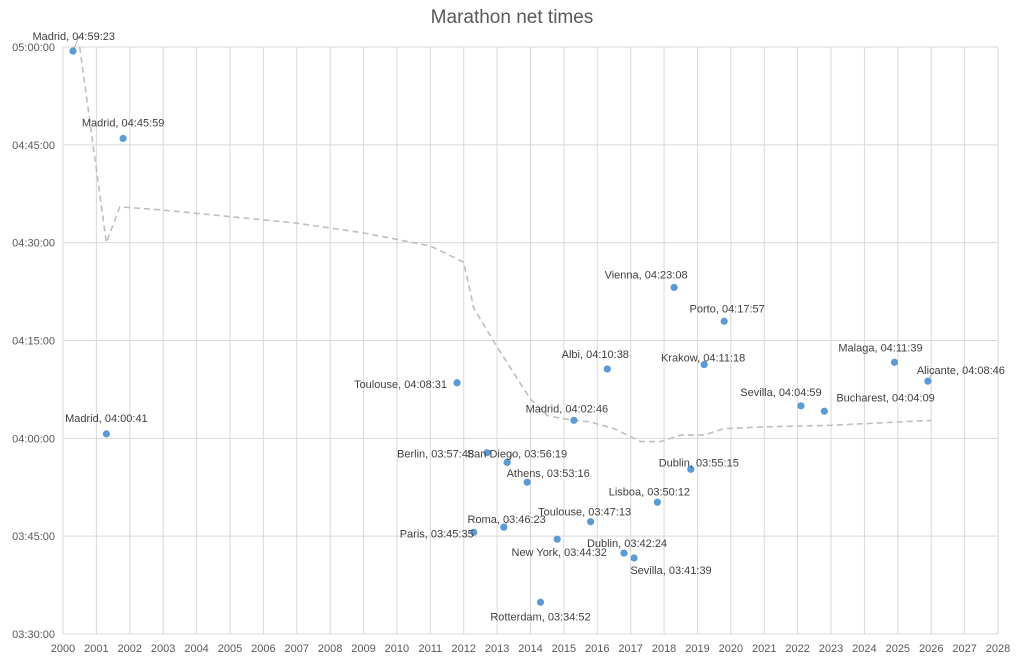 The height and width of the screenshot is (662, 1024). What do you see at coordinates (780, 393) in the screenshot?
I see `data-label: Sevilla, 04:04:59` at bounding box center [780, 393].